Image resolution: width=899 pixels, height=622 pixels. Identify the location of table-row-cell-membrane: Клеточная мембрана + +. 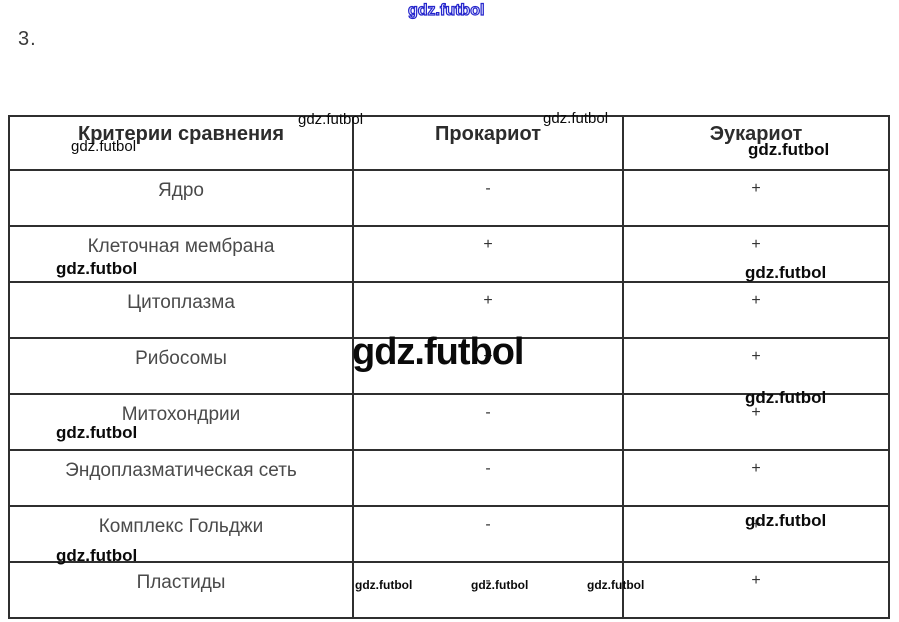
(449, 254).